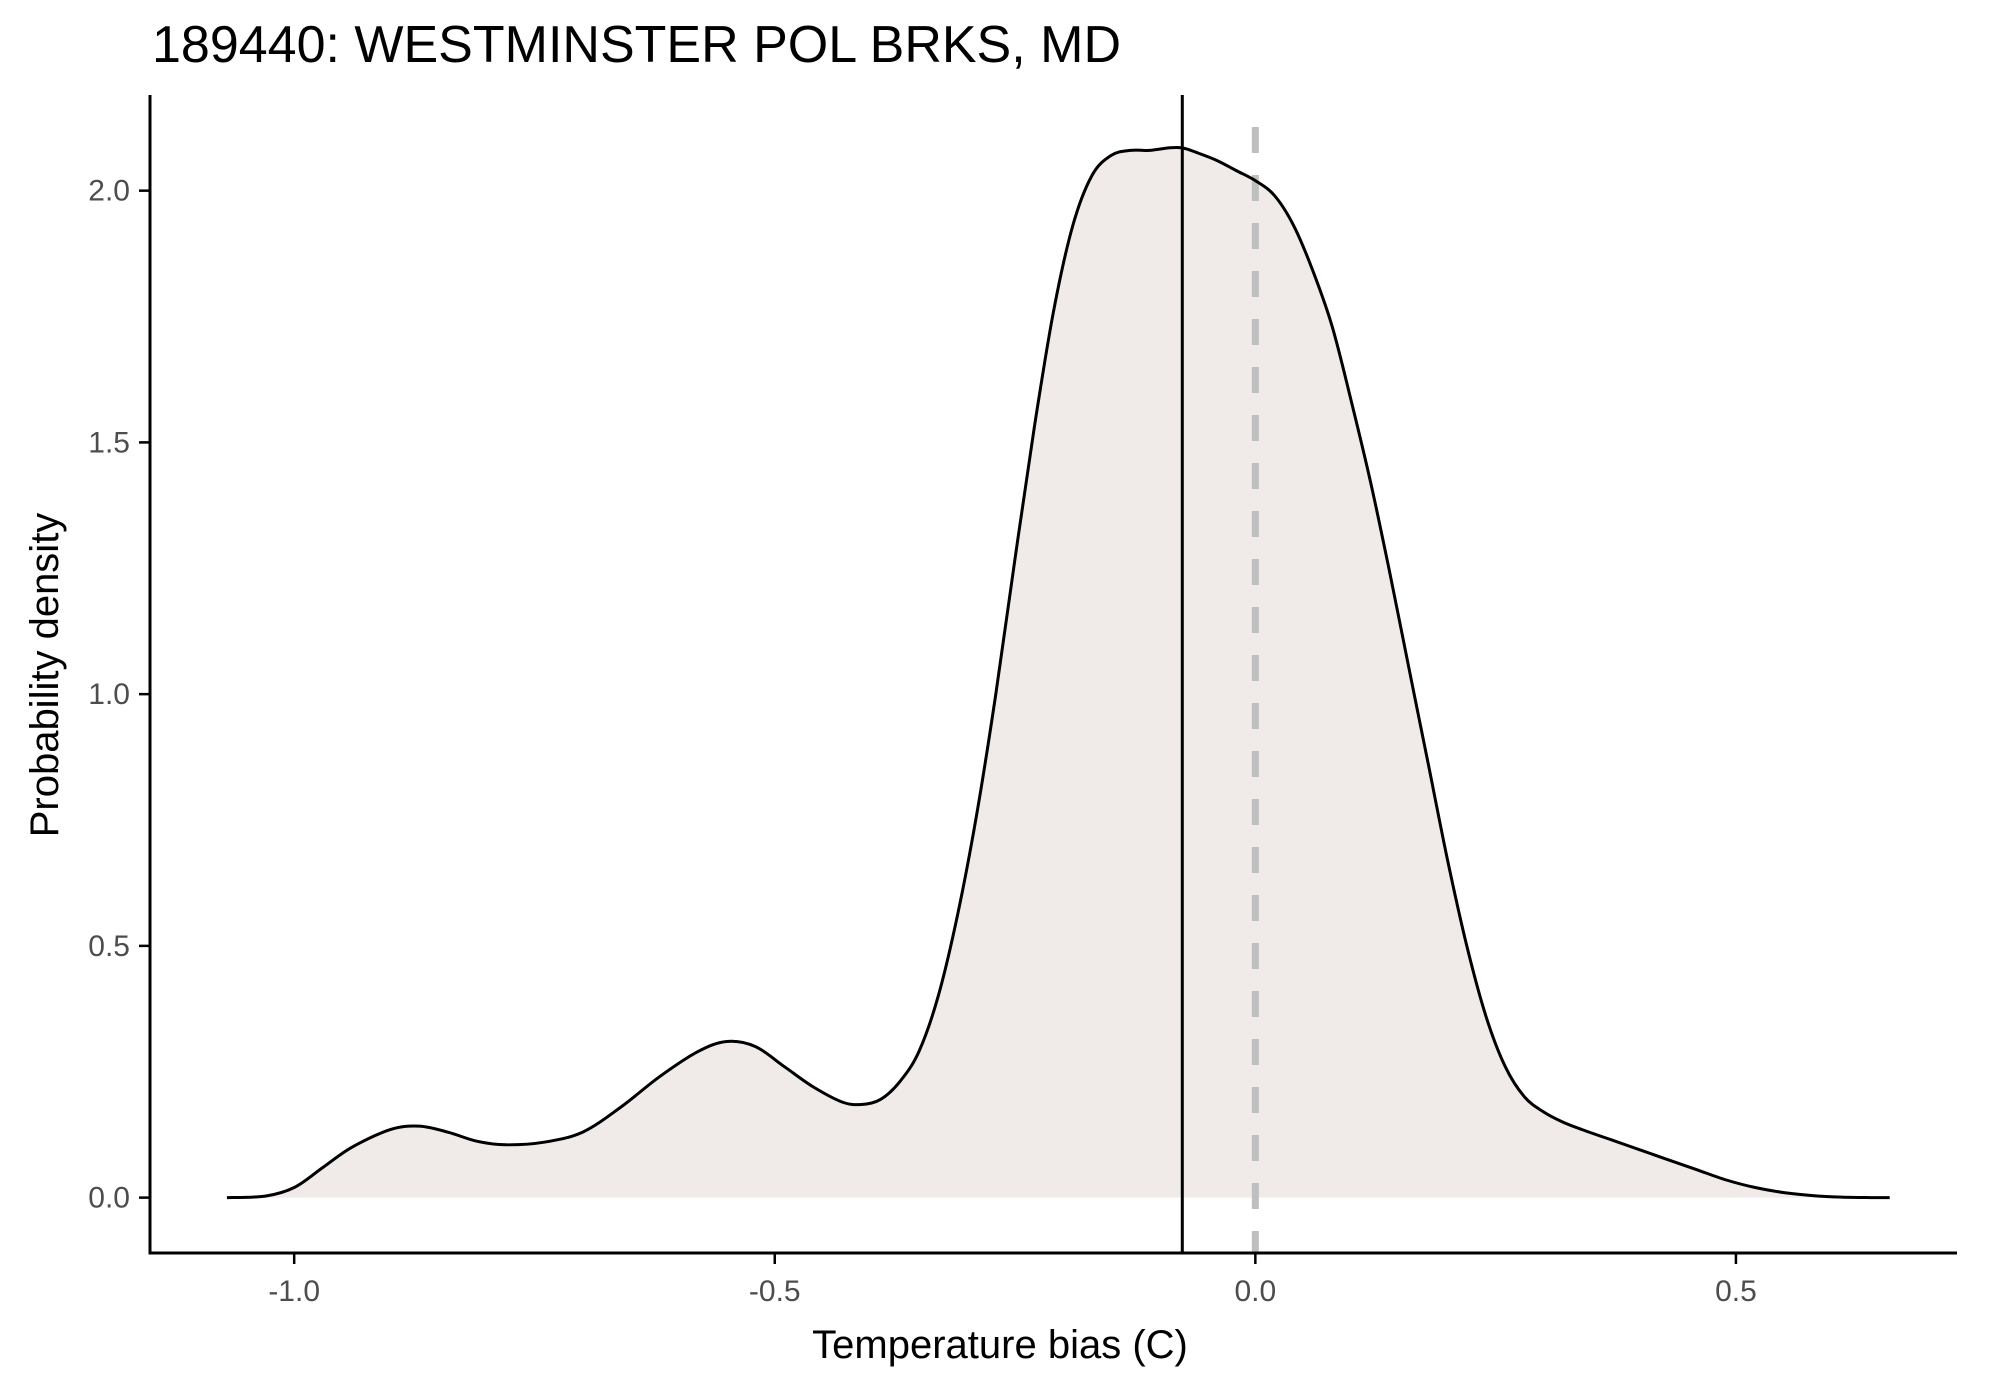  Describe the element at coordinates (109, 442) in the screenshot. I see `y-tick-label: 1.5` at that location.